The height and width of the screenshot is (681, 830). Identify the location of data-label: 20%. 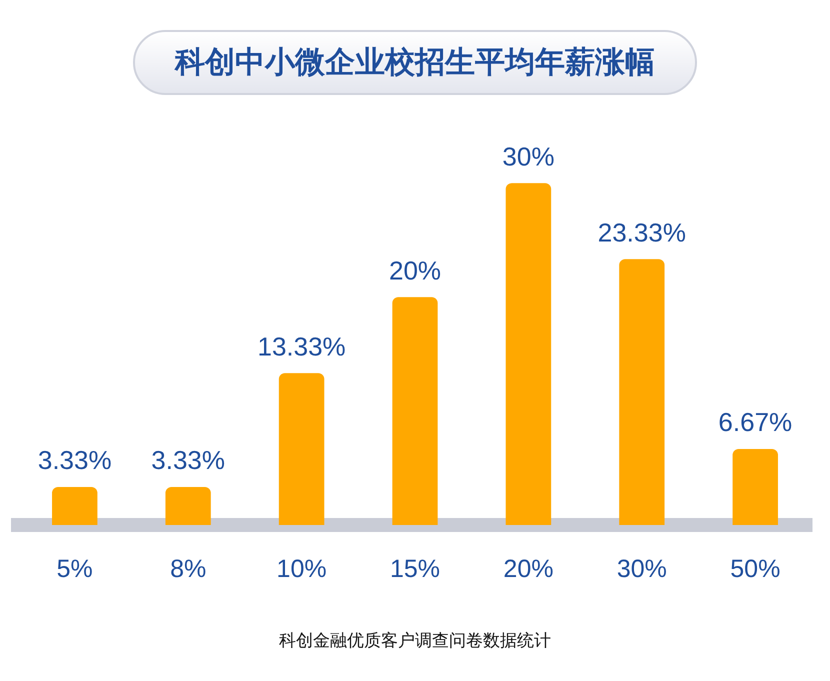
(415, 270).